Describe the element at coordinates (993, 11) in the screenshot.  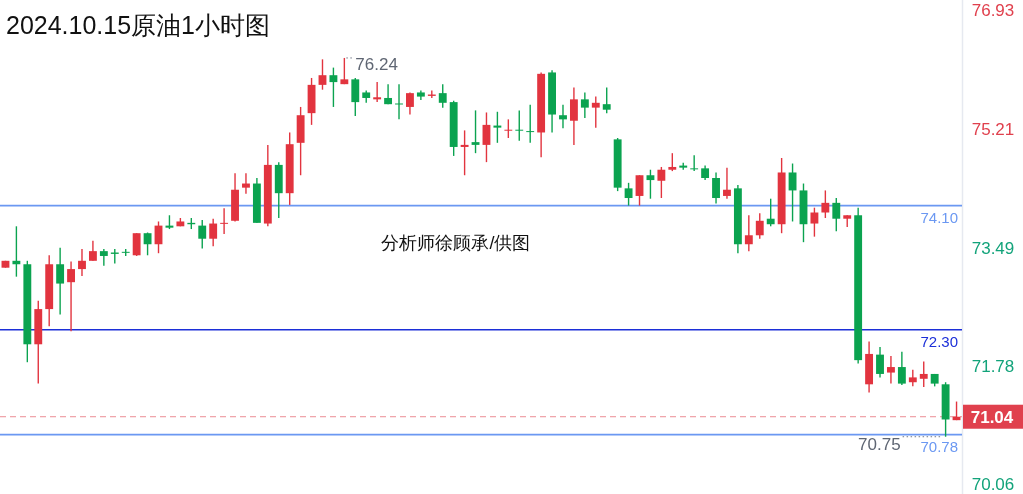
I see `y-tick-label: 76.93` at that location.